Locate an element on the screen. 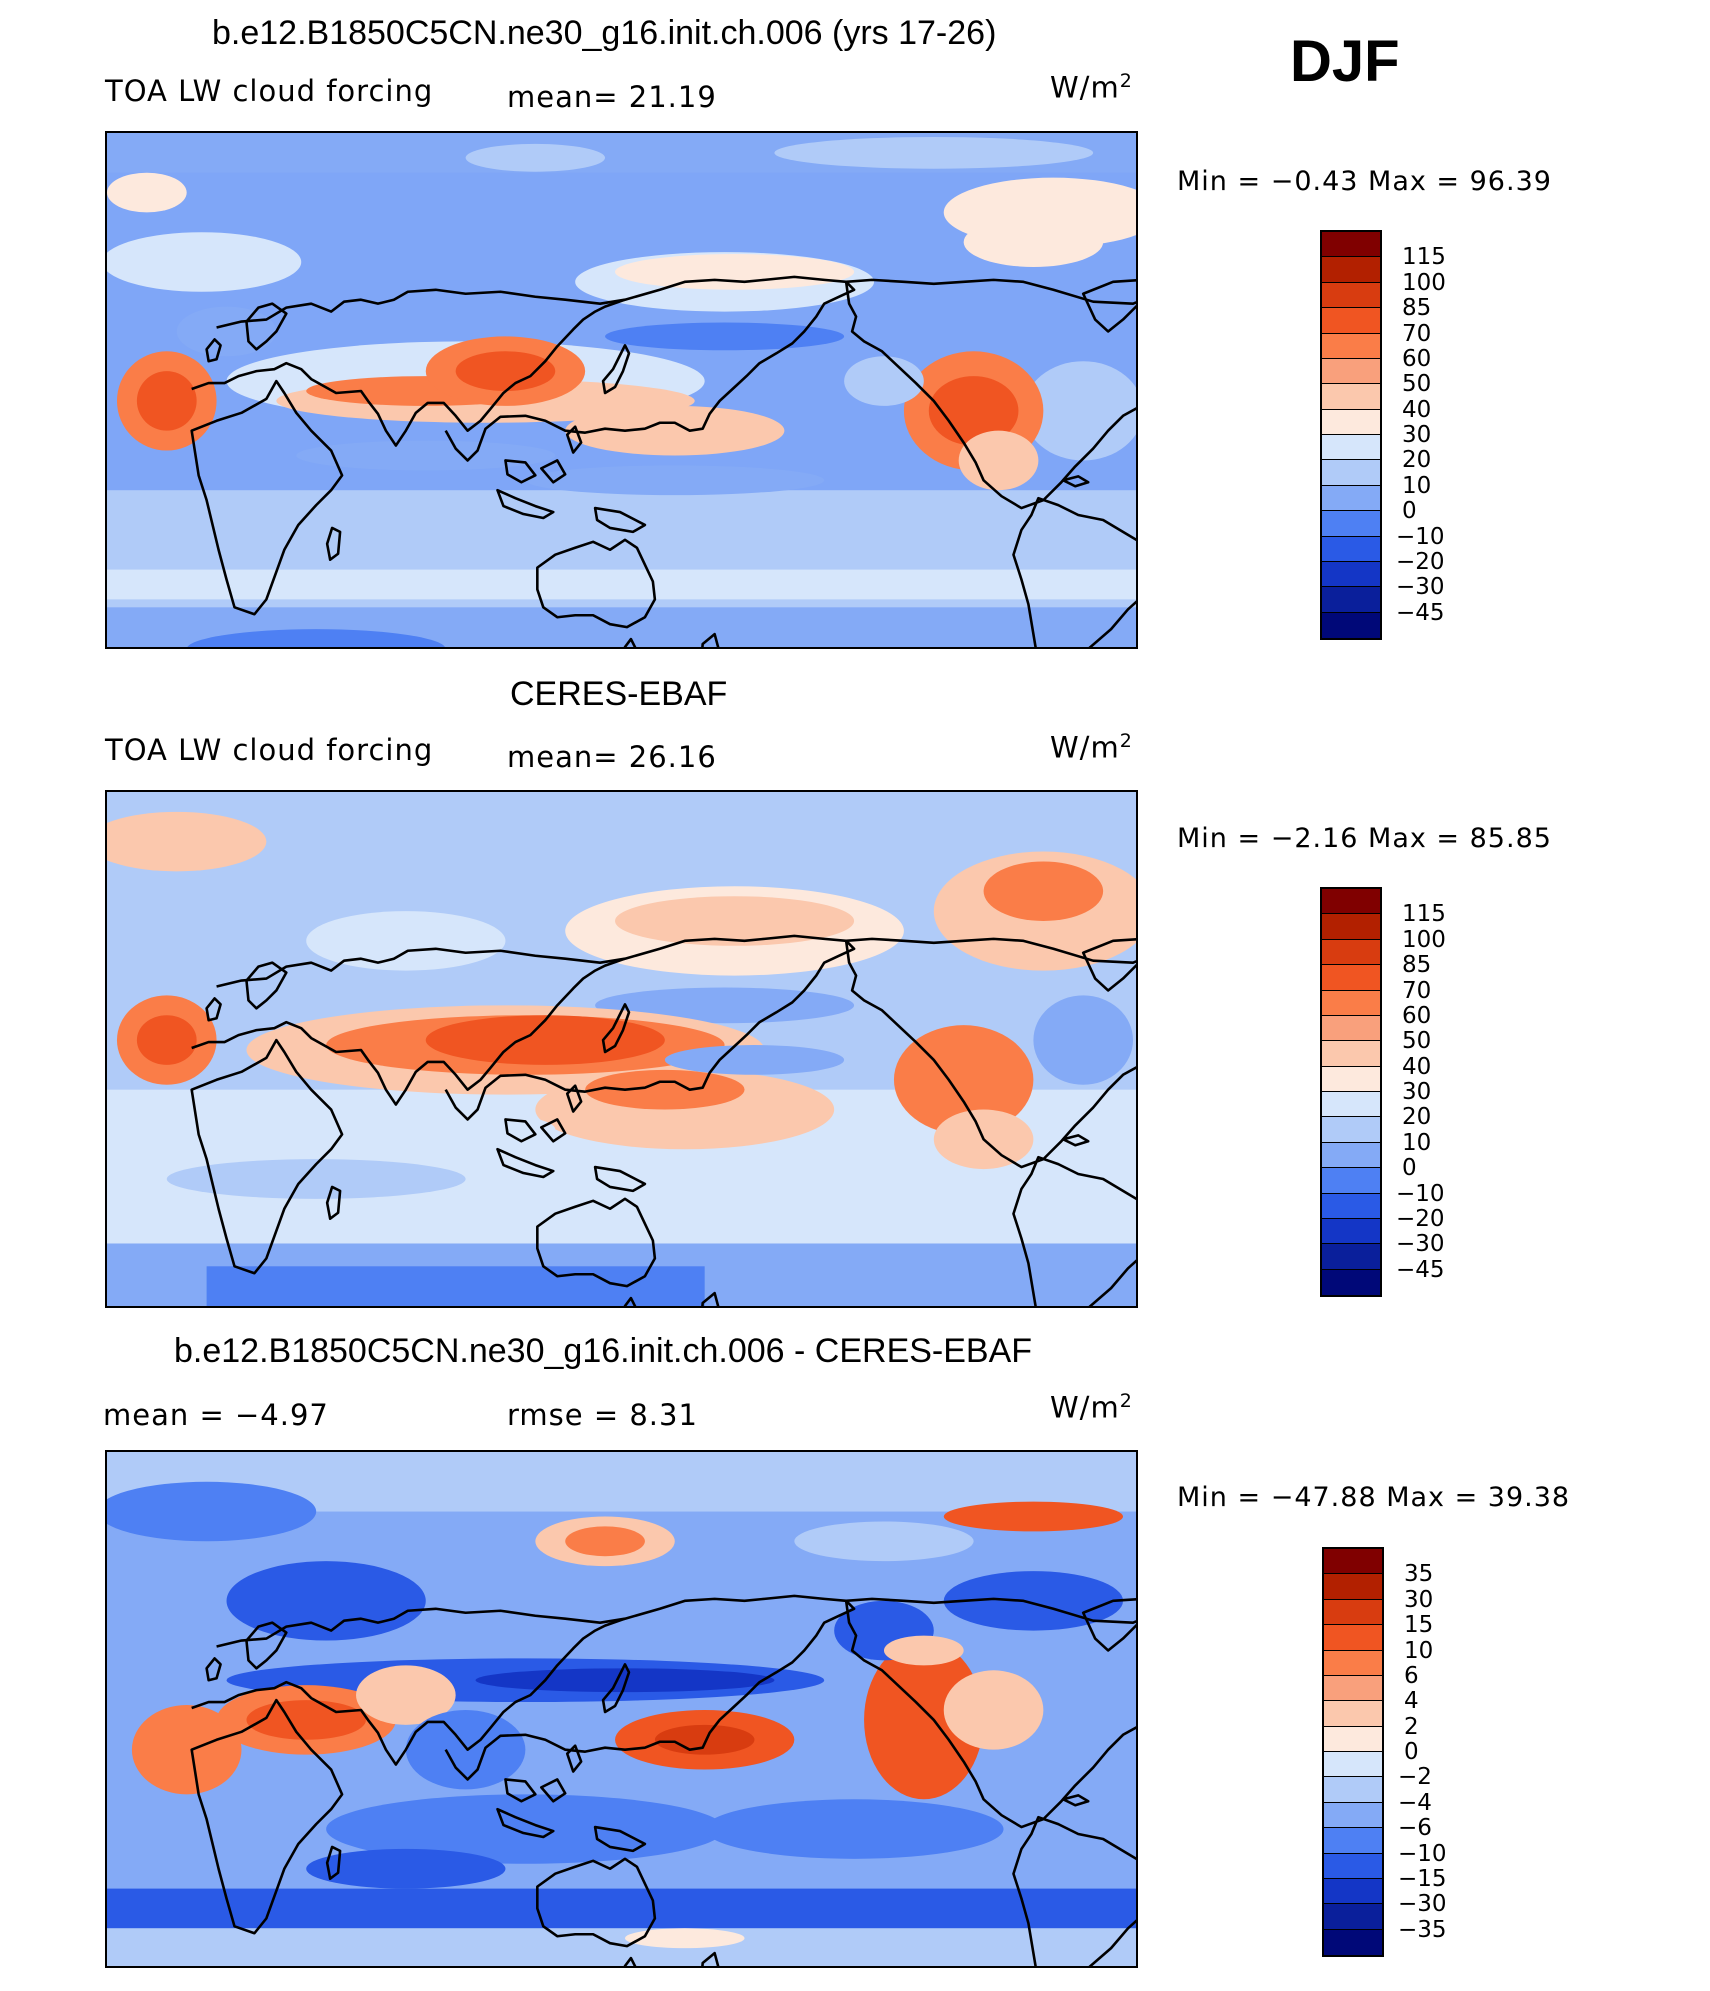 This screenshot has height=1991, width=1710. colorbar-tick-label: 4 is located at coordinates (1411, 1701).